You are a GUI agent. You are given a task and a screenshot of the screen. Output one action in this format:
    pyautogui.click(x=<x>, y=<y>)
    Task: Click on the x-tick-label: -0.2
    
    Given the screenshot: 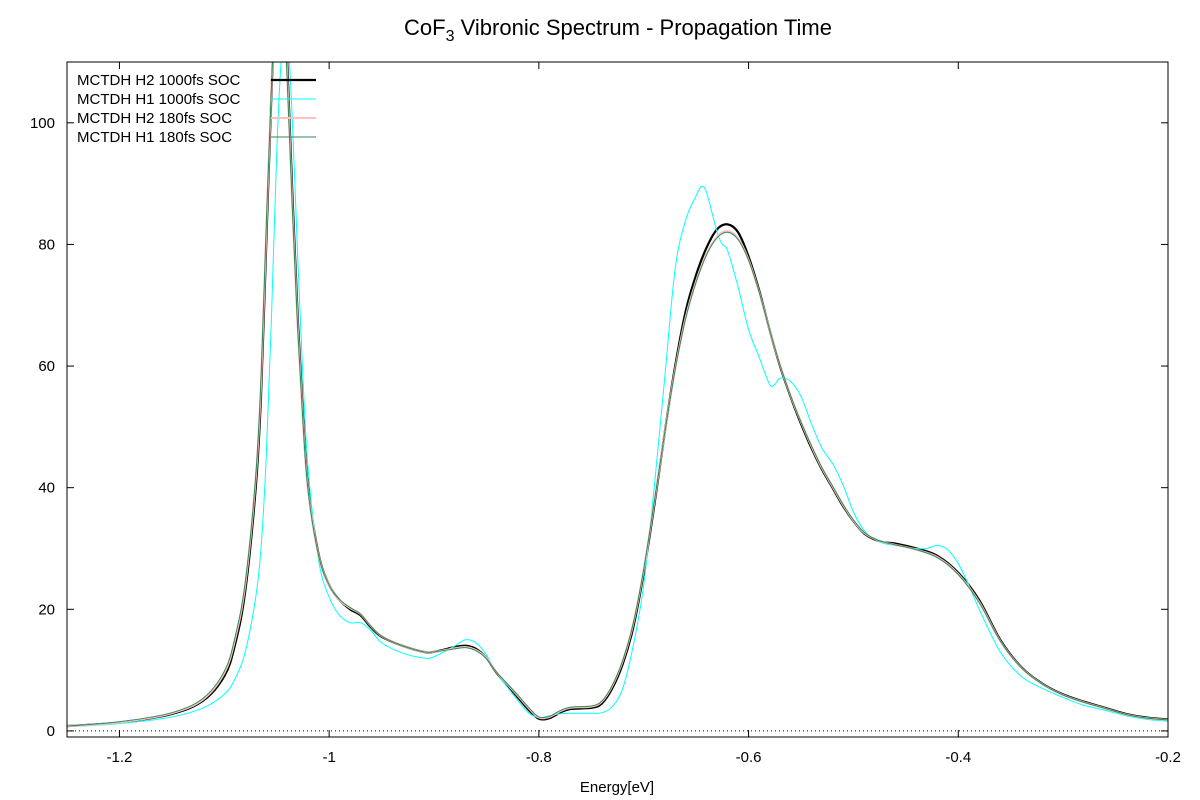 What is the action you would take?
    pyautogui.click(x=1168, y=757)
    